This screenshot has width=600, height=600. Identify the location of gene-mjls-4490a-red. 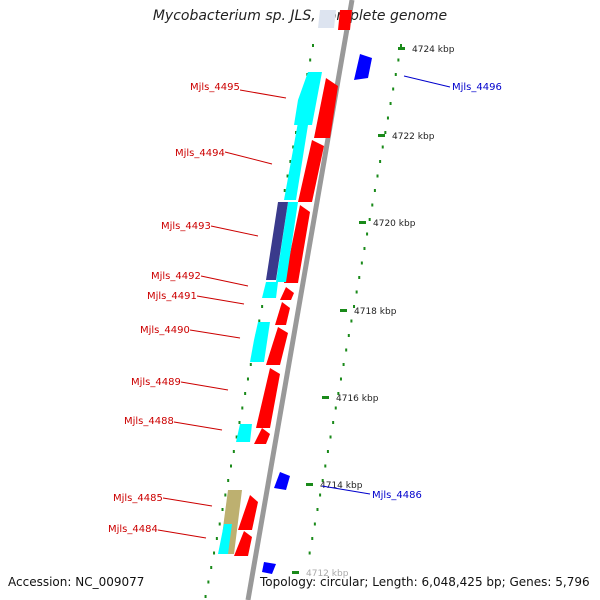
(282, 313).